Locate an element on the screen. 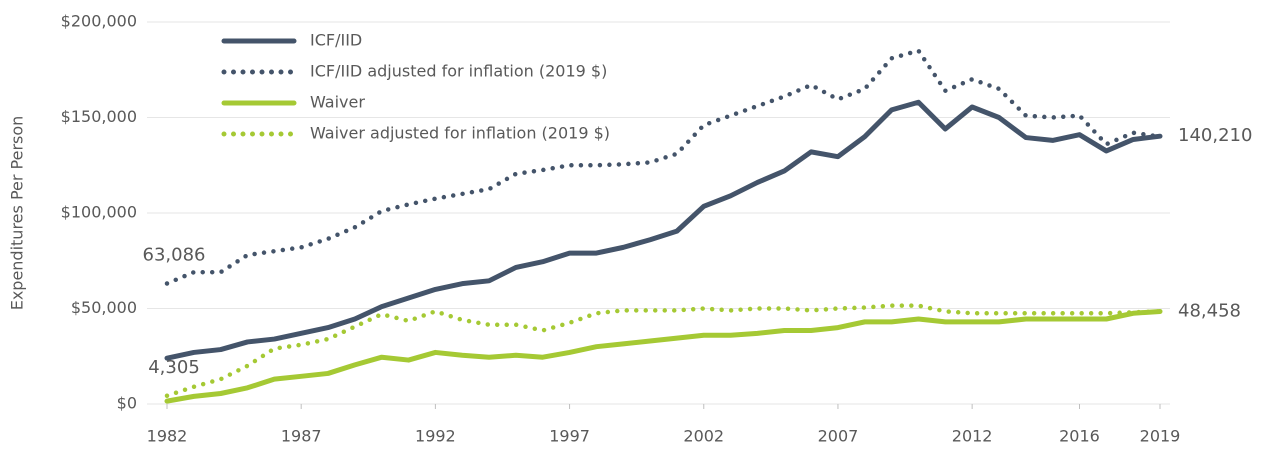  data-label: 48,458 is located at coordinates (1209, 310).